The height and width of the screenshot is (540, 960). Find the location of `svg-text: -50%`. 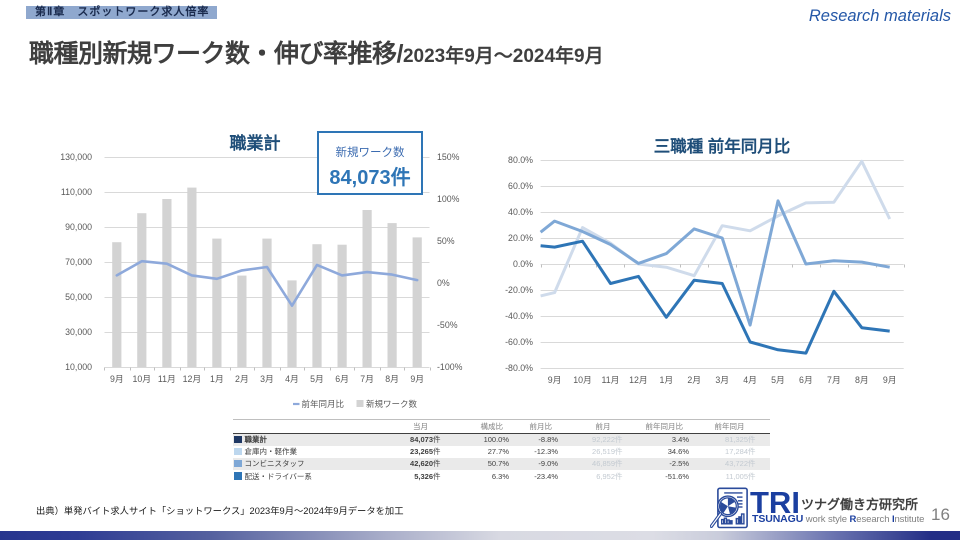

svg-text: -50% is located at coordinates (447, 325).